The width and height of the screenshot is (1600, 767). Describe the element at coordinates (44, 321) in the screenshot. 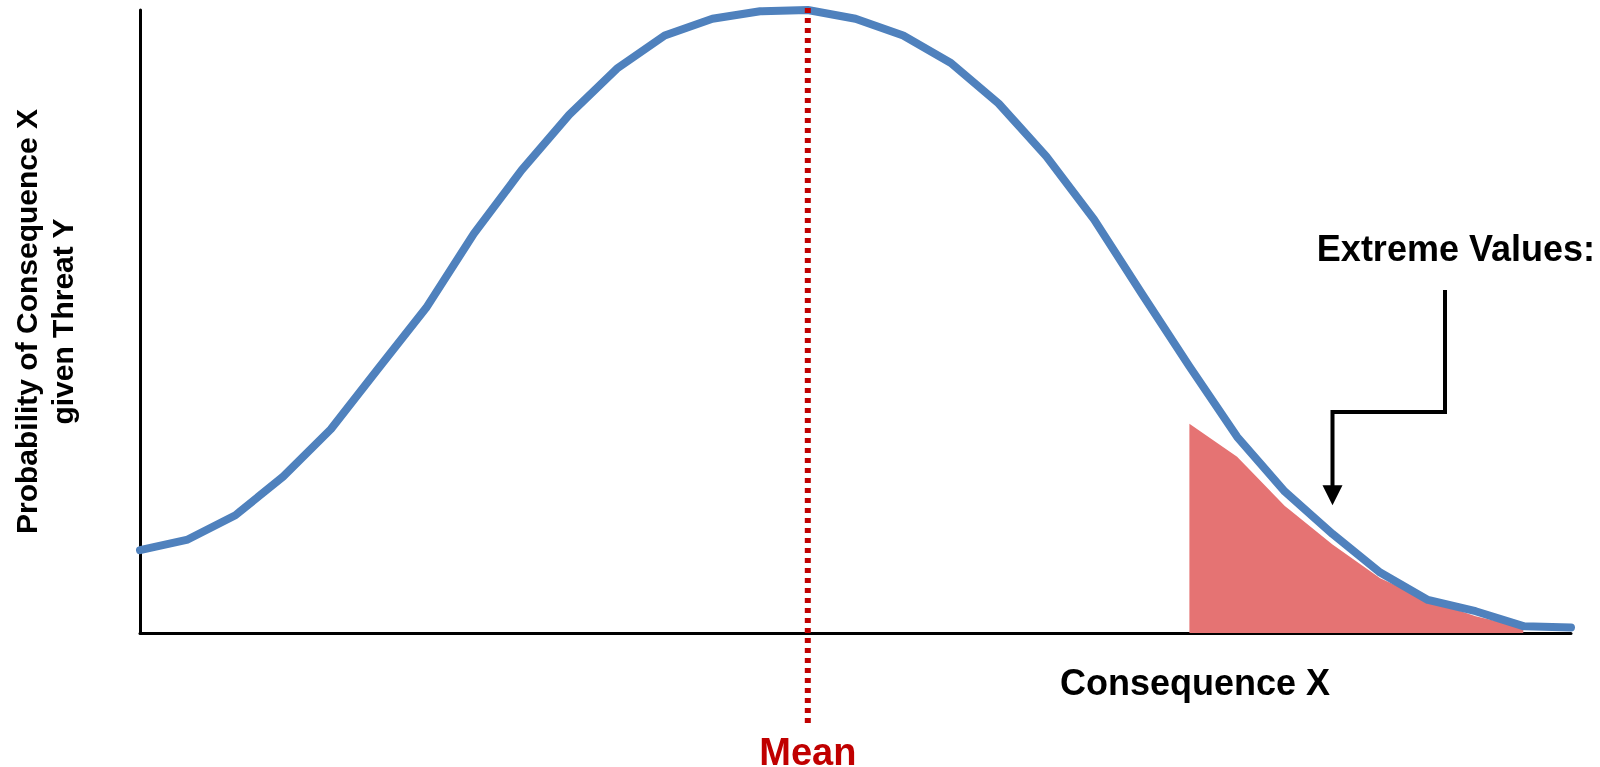

I see `y-axis-title: Probability of Consequence X given Threat Y` at that location.